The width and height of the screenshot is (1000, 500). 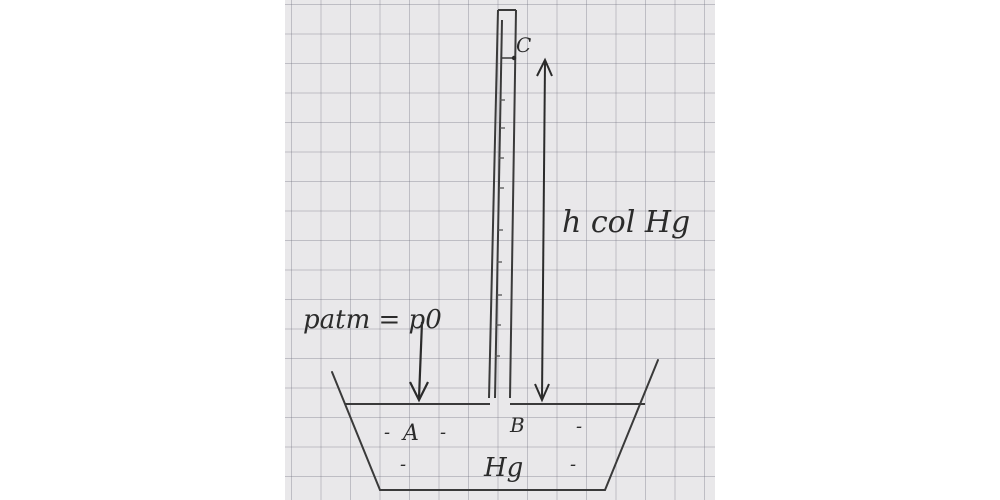 I want to click on arrow-head-up, so click(x=544, y=67).